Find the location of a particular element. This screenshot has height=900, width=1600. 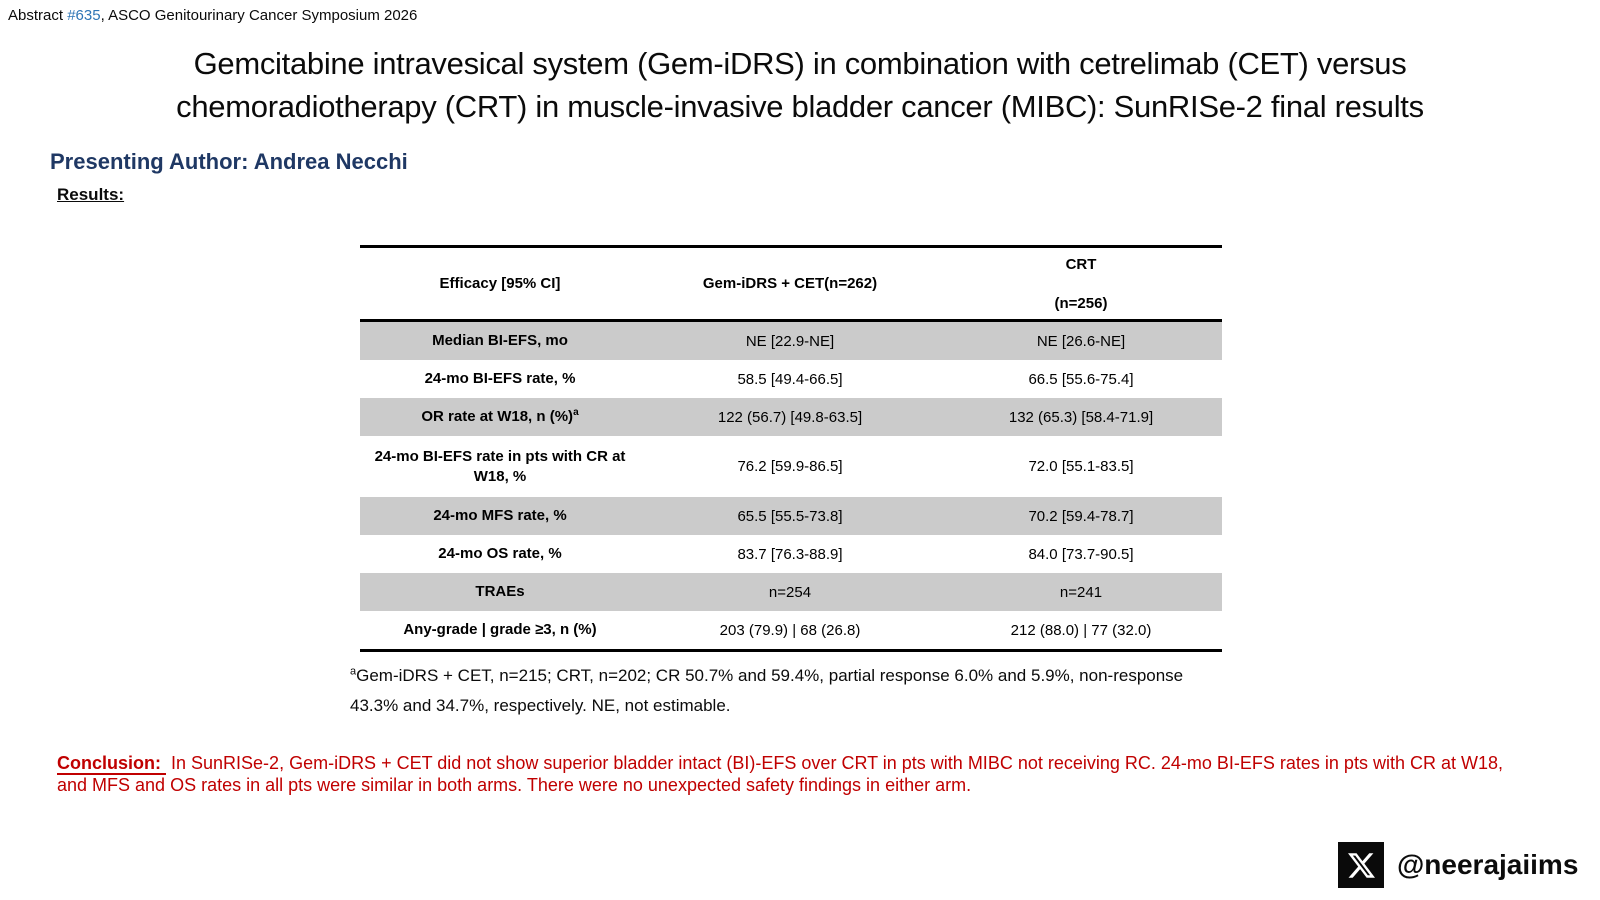

header-cell-crt: CRT (n=256) is located at coordinates (1081, 283).